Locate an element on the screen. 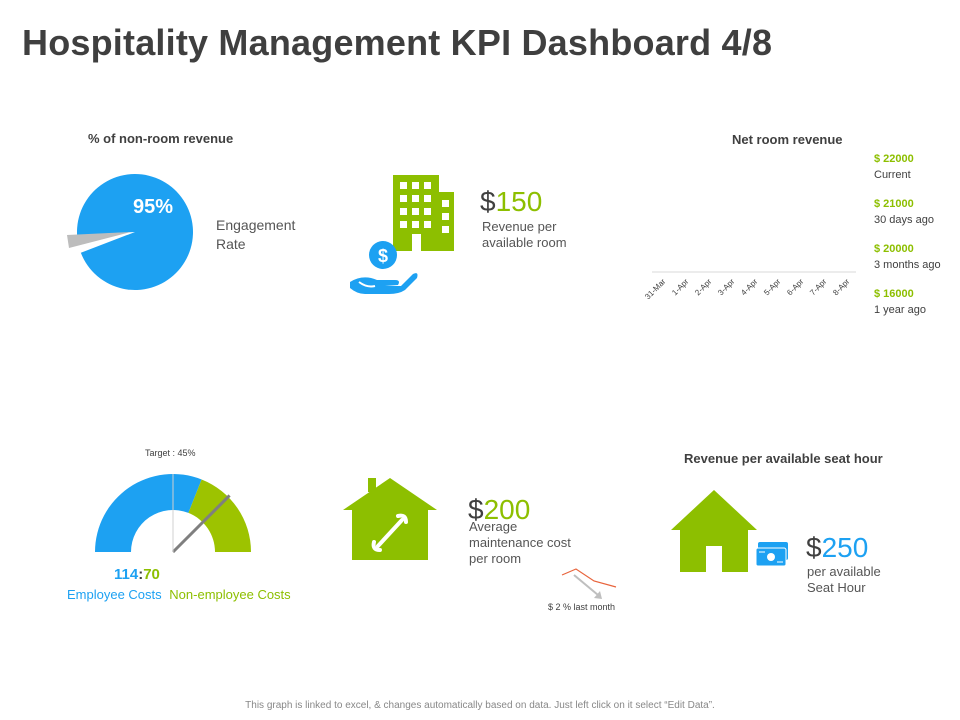  x-tick-label: 1-Apr is located at coordinates (680, 287).